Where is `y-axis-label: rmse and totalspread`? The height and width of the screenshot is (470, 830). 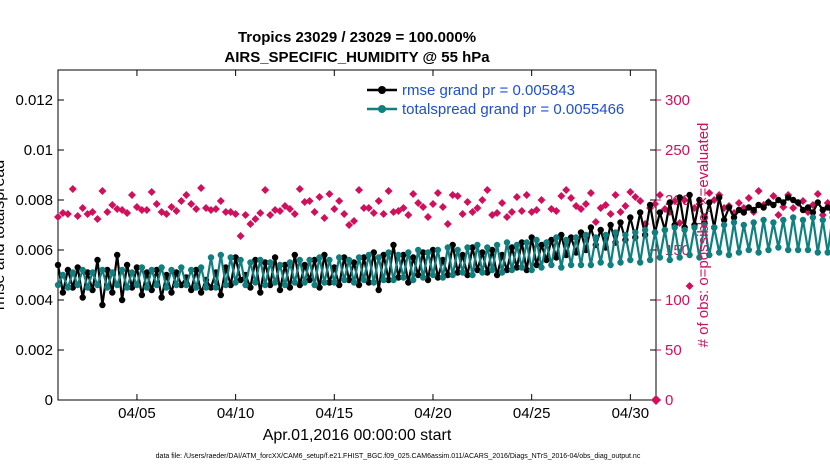 y-axis-label: rmse and totalspread is located at coordinates (4, 235).